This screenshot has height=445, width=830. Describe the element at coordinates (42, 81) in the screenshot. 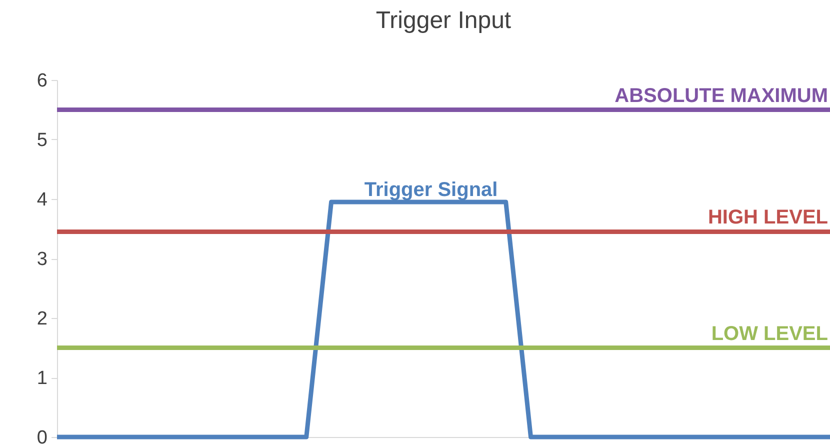

I see `y-tick-label: 6` at that location.